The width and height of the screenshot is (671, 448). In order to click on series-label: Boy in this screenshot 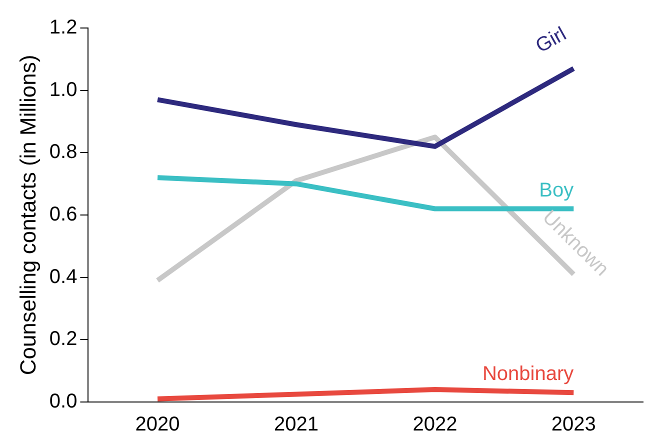, I will do `click(556, 190)`.